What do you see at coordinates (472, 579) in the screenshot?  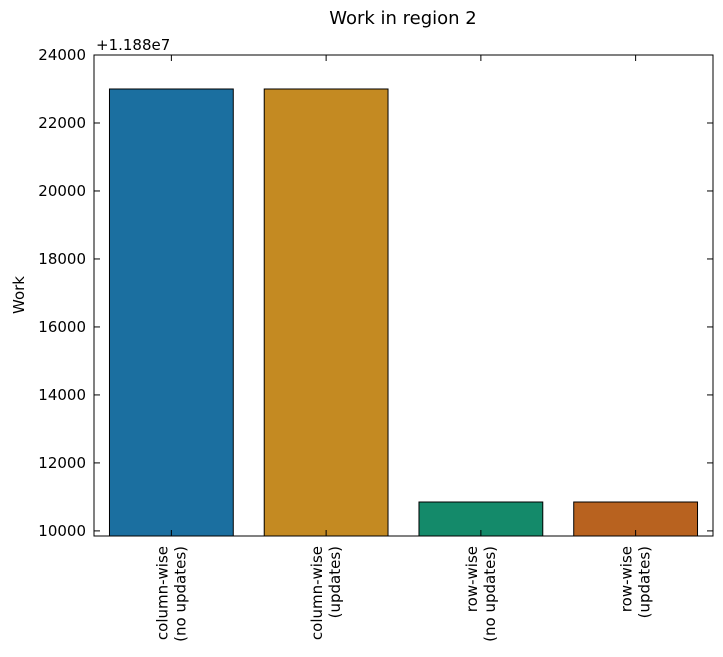 I see `x-tick-label-3-line-1: row-wise` at bounding box center [472, 579].